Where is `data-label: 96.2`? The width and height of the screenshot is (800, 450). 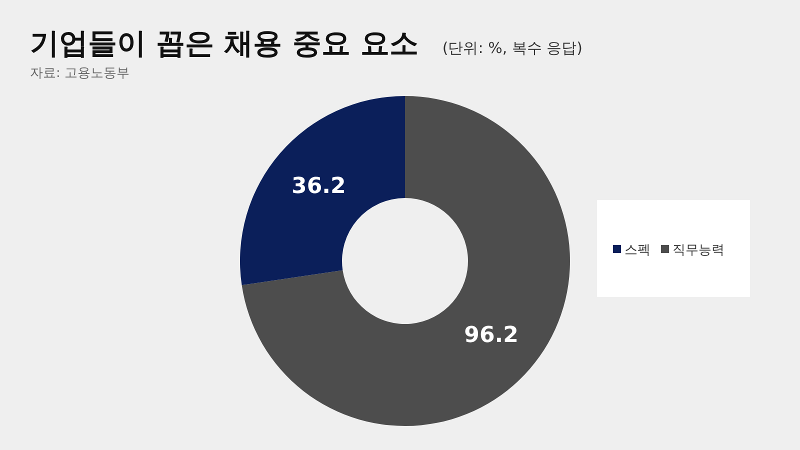
data-label: 96.2 is located at coordinates (491, 335).